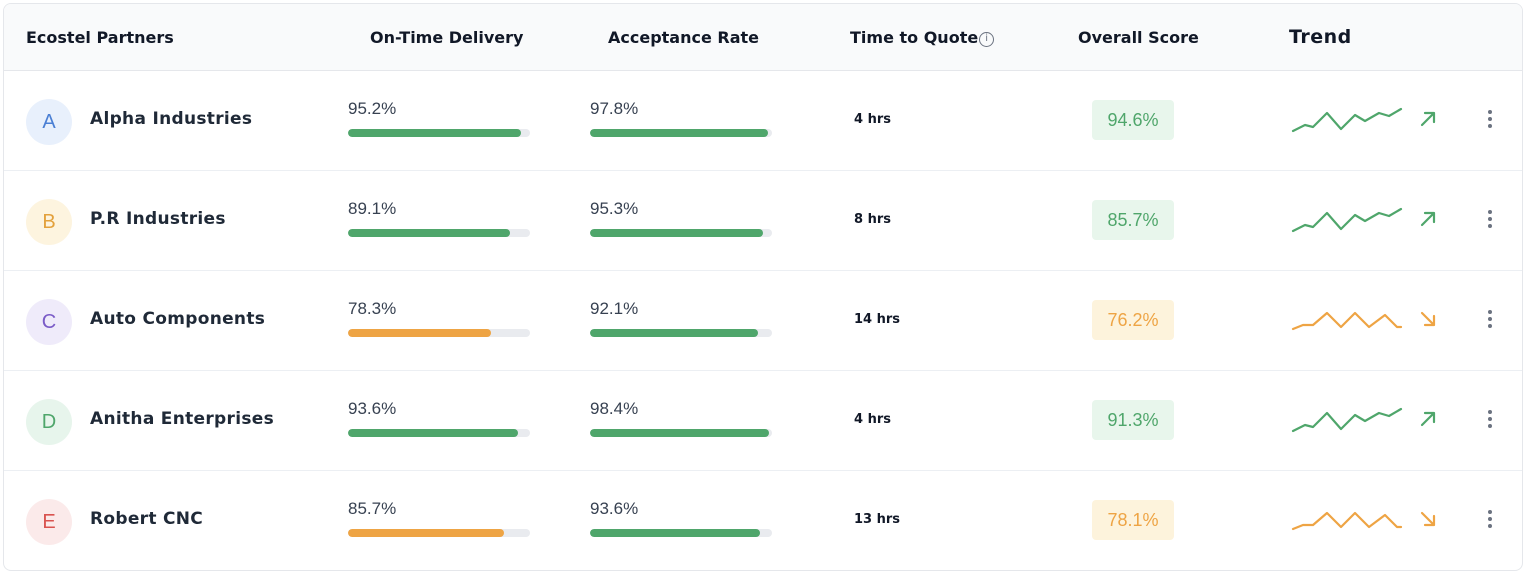  I want to click on header-trend: Trend, so click(1320, 37).